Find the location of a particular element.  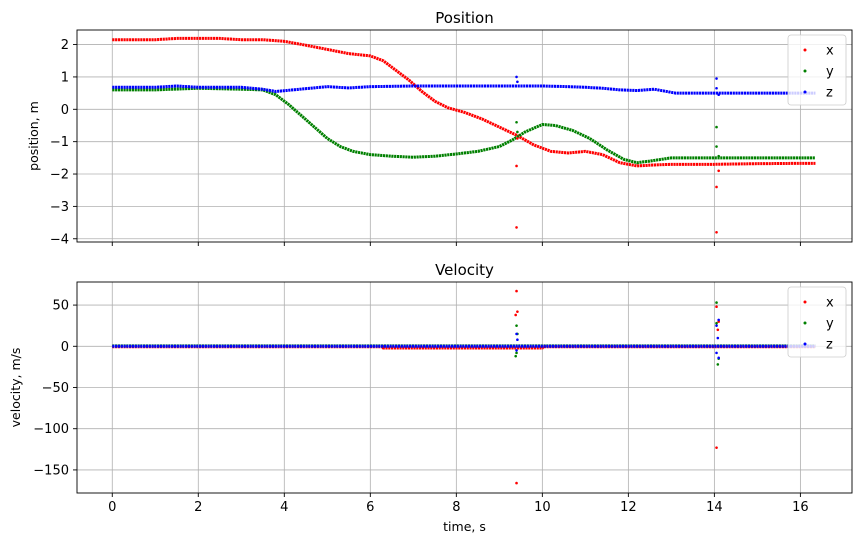

y-tick-label: 1 is located at coordinates (65, 77).